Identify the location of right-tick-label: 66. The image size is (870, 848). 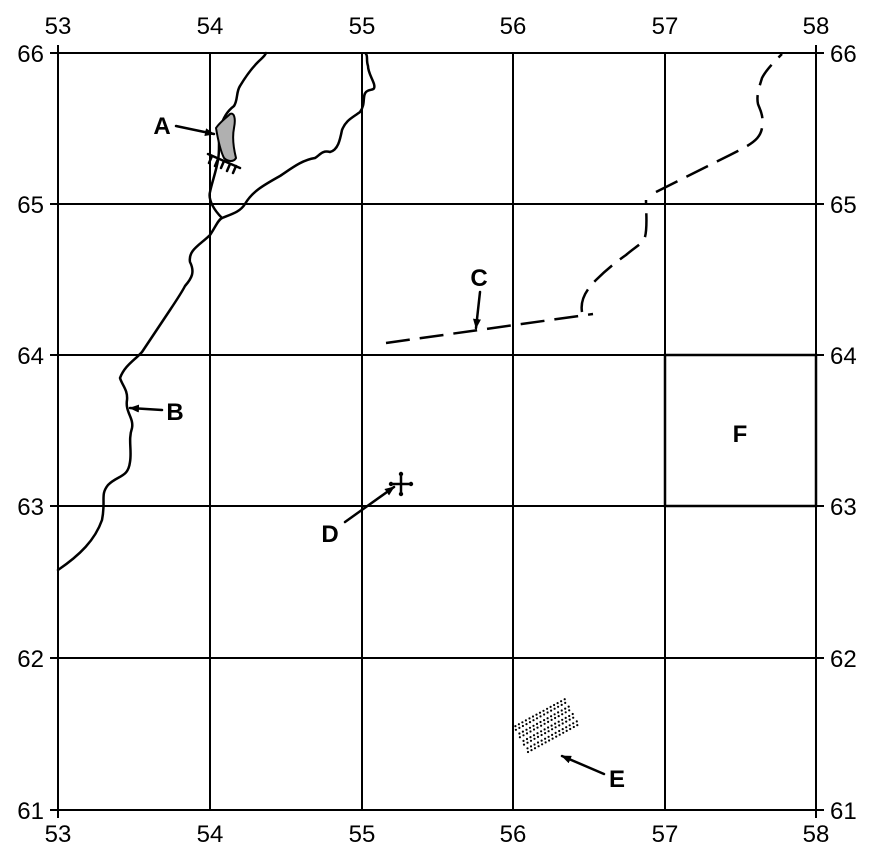
(843, 54).